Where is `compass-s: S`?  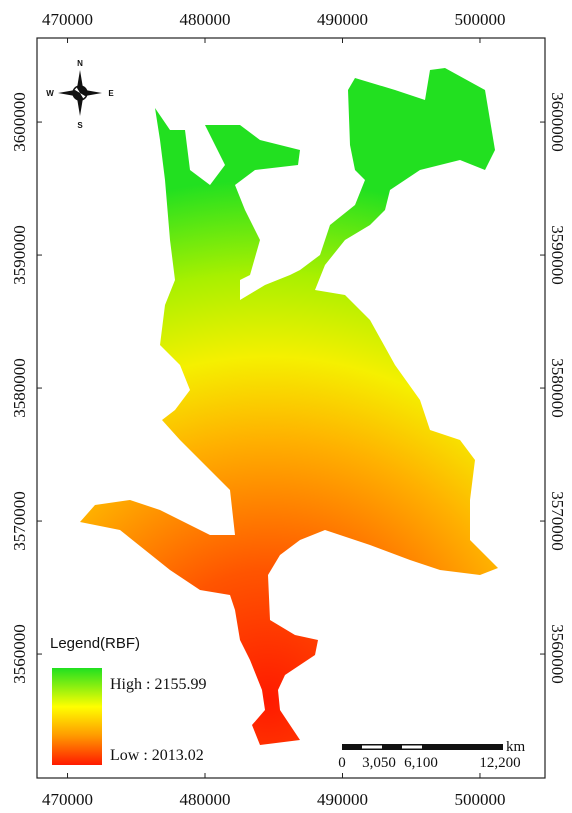
compass-s: S is located at coordinates (80, 125).